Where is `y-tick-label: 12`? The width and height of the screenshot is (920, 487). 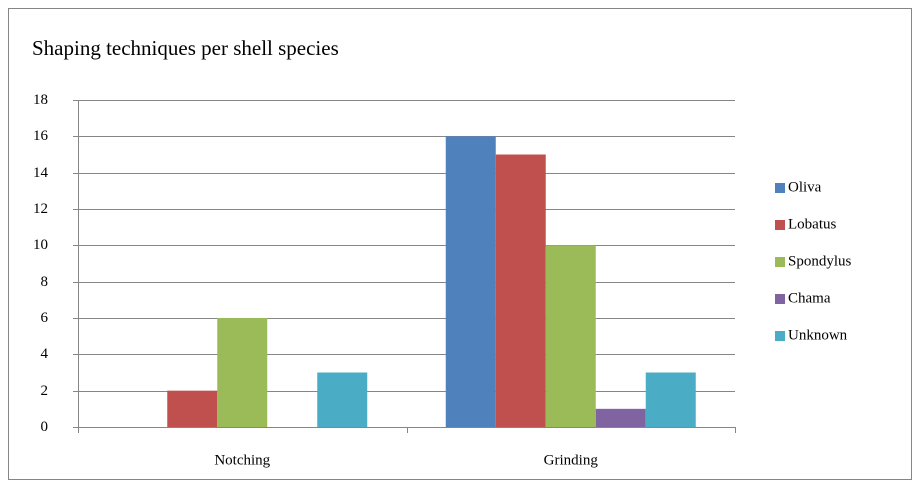 y-tick-label: 12 is located at coordinates (40, 209).